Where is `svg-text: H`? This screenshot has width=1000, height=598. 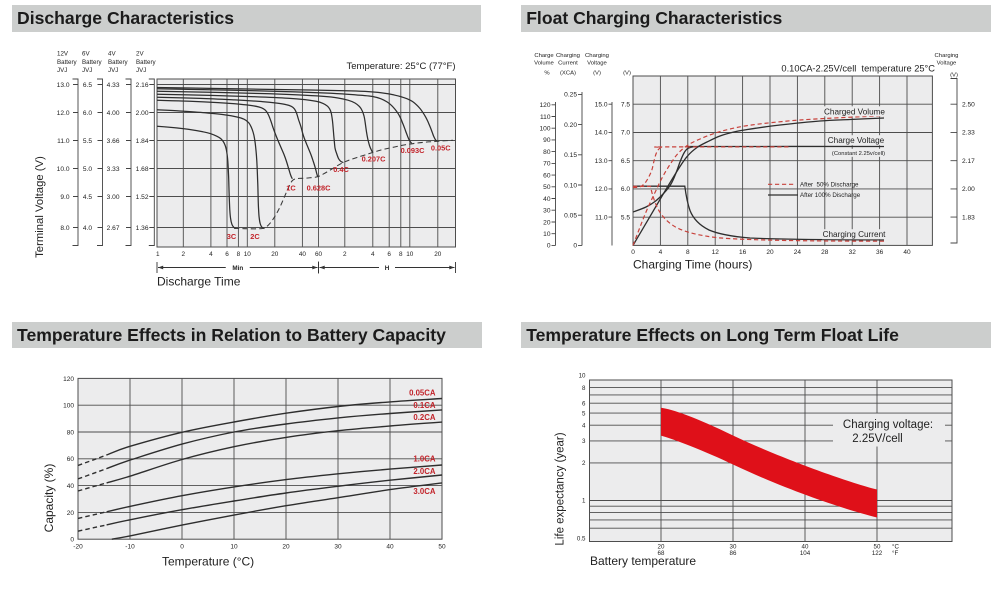 svg-text: H is located at coordinates (387, 268).